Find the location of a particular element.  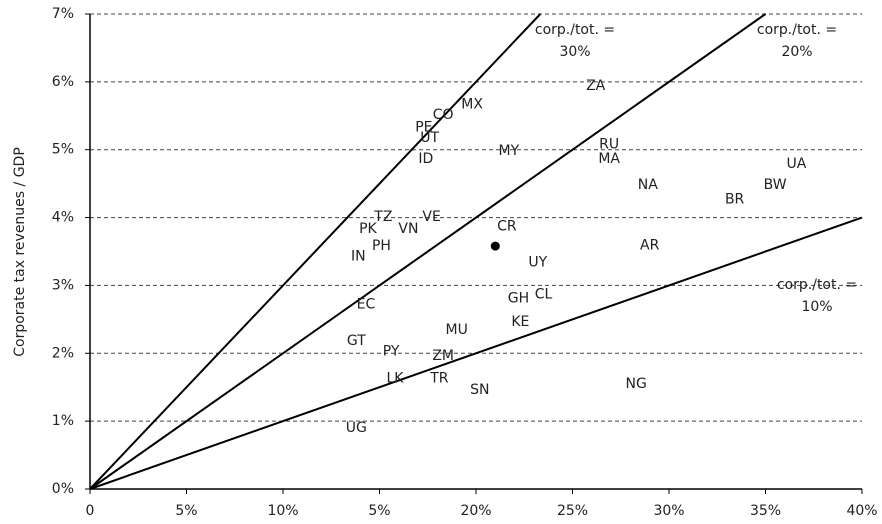

point-label: AR is located at coordinates (650, 245).